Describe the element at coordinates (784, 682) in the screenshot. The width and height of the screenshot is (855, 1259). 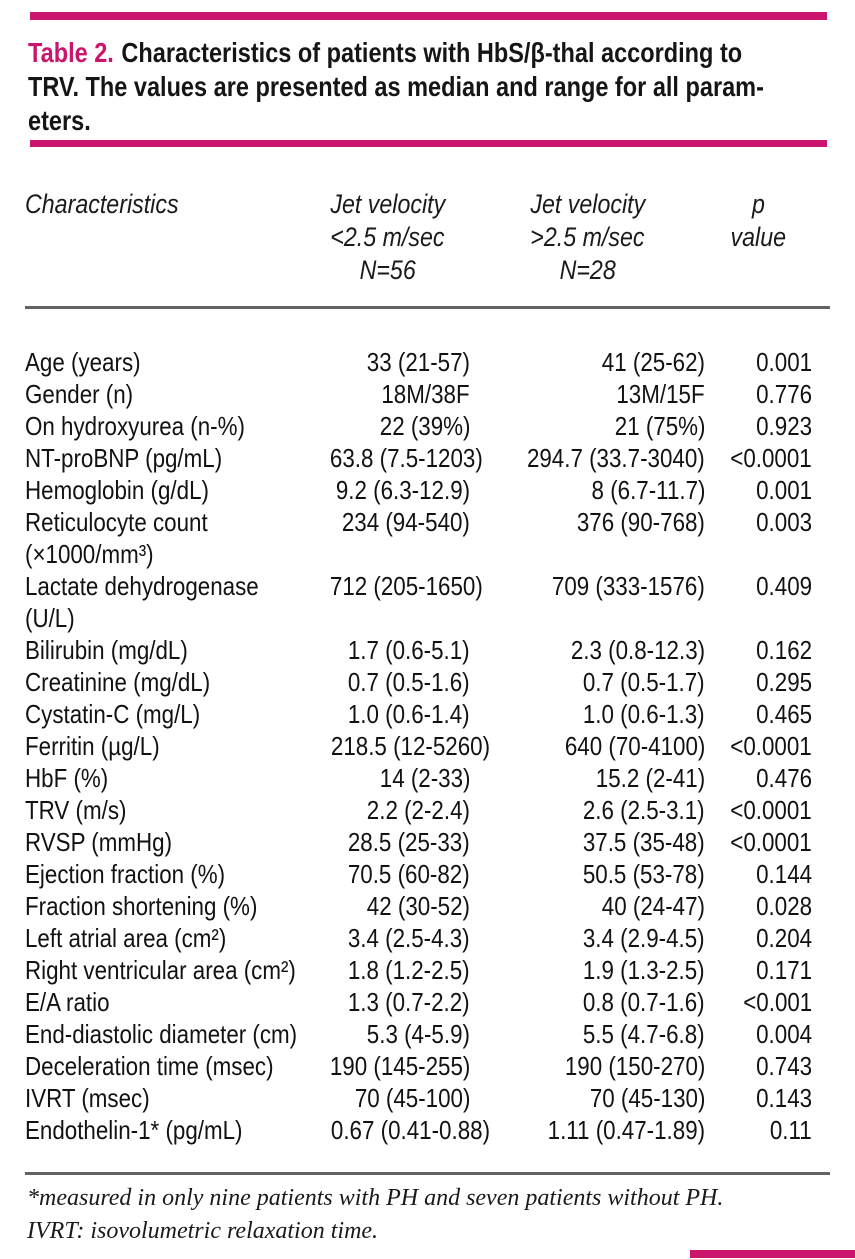
I see `p-value: 0.295` at that location.